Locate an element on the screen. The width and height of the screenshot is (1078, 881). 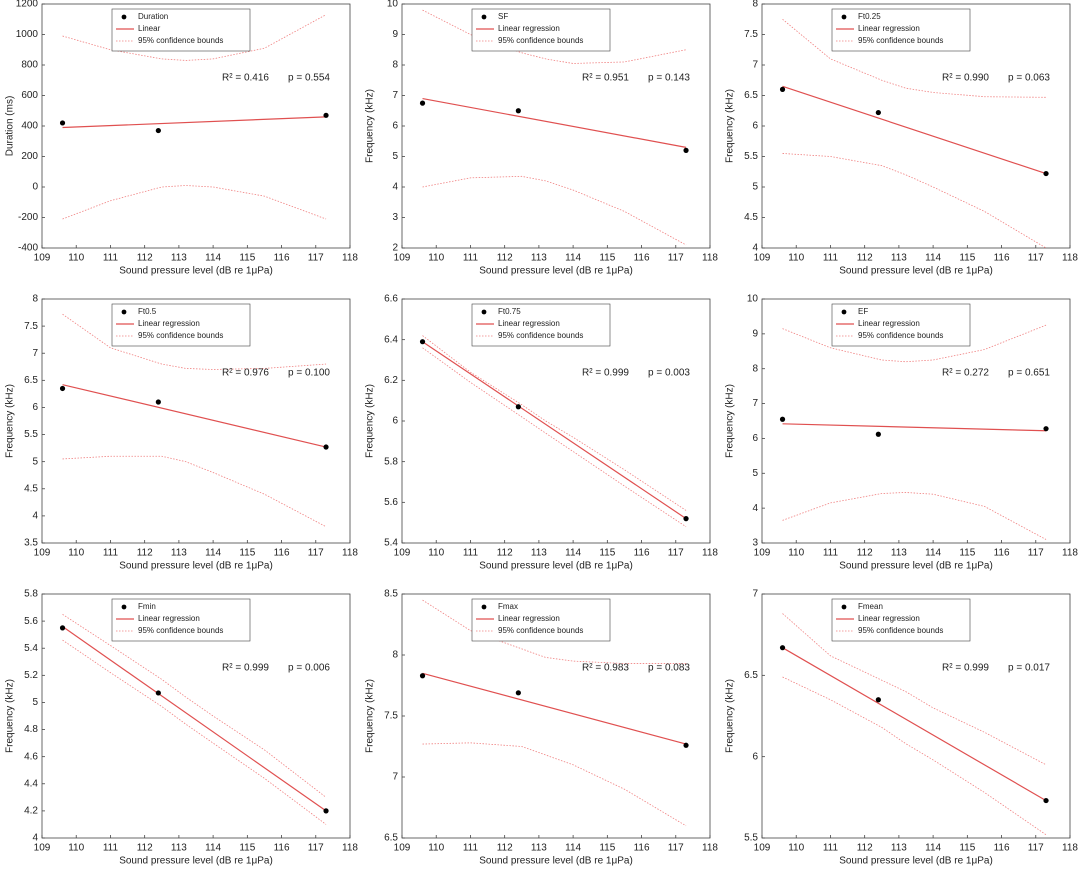
y-tick-label: 6.6 is located at coordinates (391, 299).